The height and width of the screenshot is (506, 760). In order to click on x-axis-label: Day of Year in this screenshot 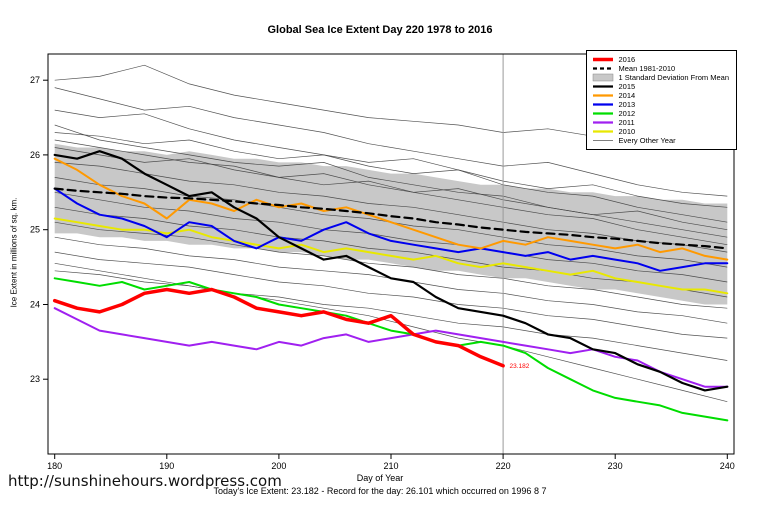, I will do `click(380, 478)`.